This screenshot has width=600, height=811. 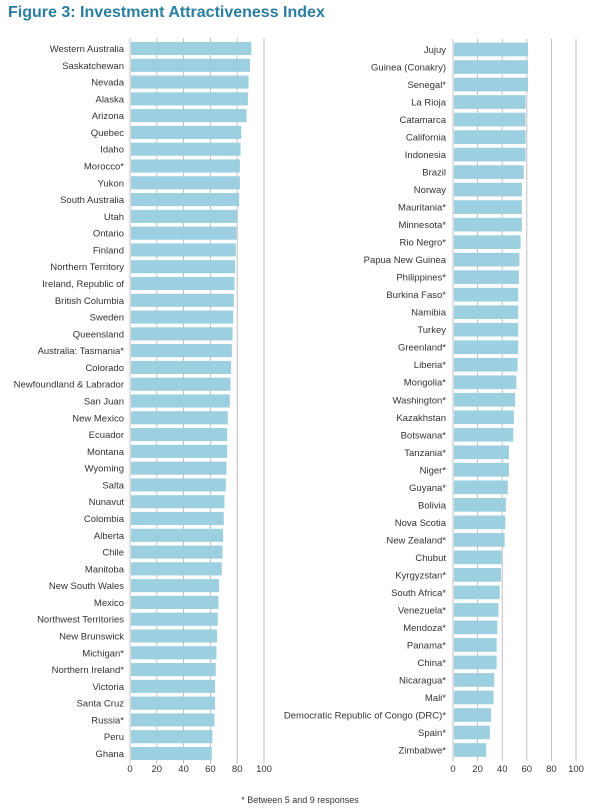 What do you see at coordinates (109, 603) in the screenshot?
I see `category-label: Mexico` at bounding box center [109, 603].